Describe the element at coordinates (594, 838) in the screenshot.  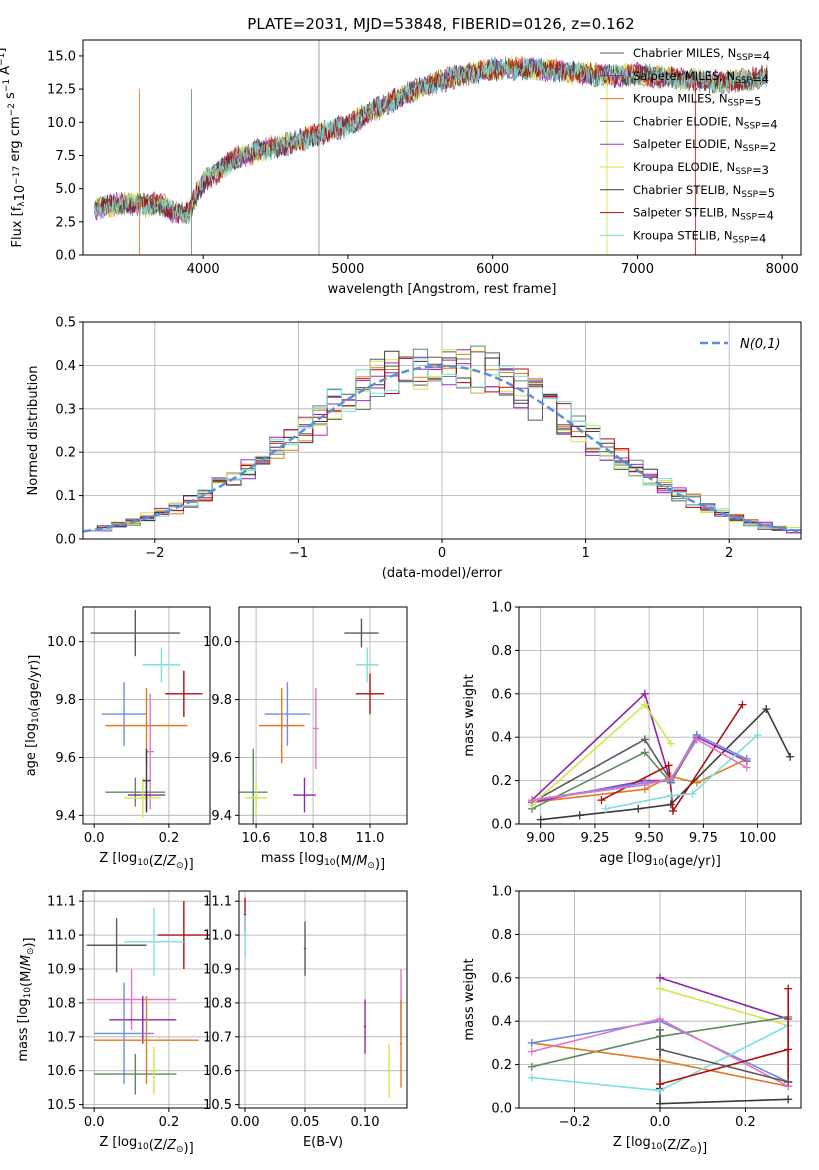
I see `x-tick-label: 9.25` at that location.